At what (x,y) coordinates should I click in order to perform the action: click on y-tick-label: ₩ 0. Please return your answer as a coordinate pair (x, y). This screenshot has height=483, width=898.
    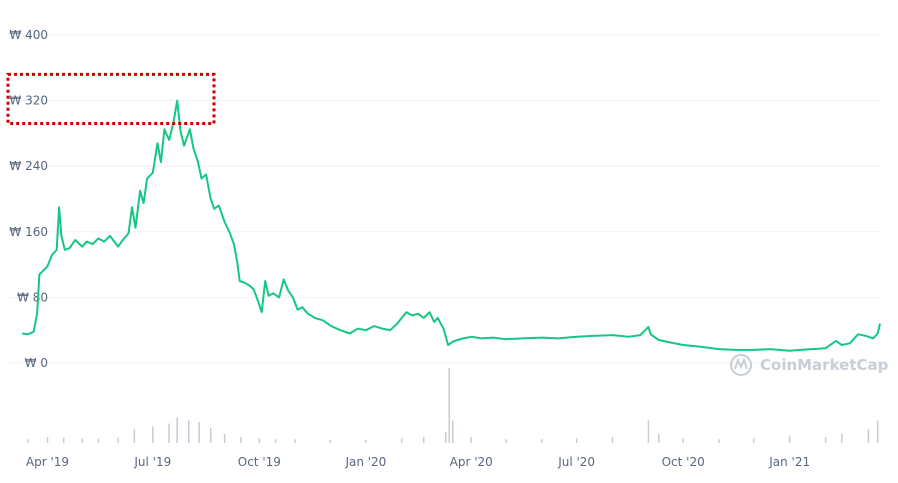
    Looking at the image, I should click on (36, 363).